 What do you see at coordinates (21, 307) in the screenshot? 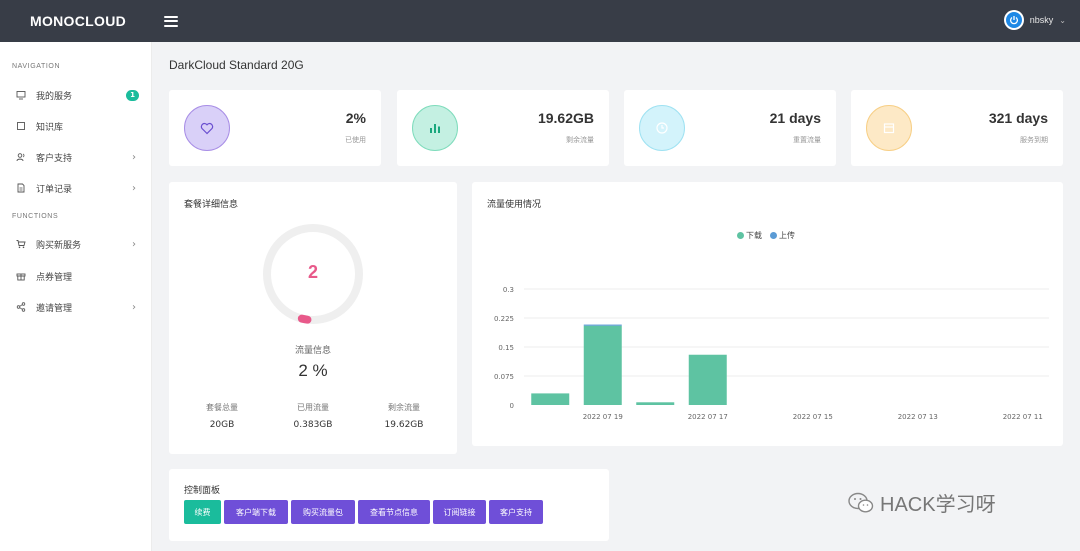
I see `share-icon` at bounding box center [21, 307].